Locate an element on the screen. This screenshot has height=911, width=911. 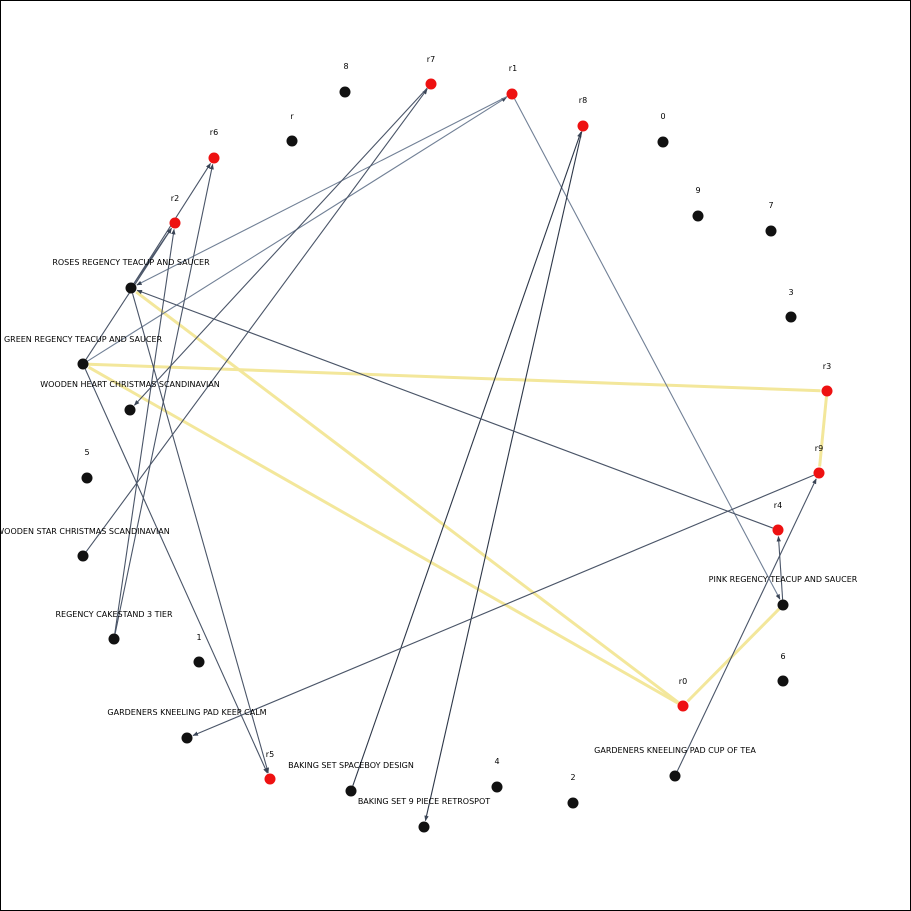
node-label-7: 7 is located at coordinates (770, 205).